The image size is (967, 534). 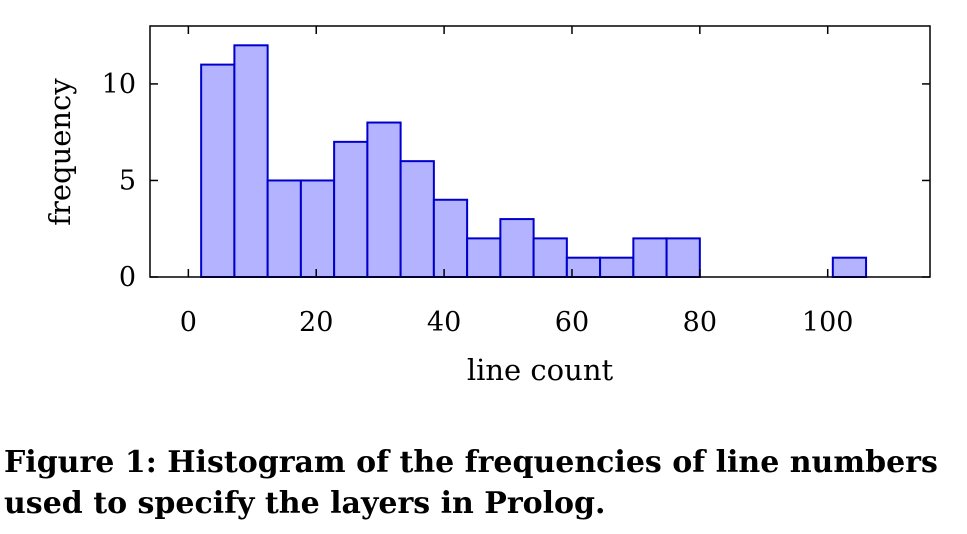 I want to click on y-axis-label: frequency, so click(x=60, y=152).